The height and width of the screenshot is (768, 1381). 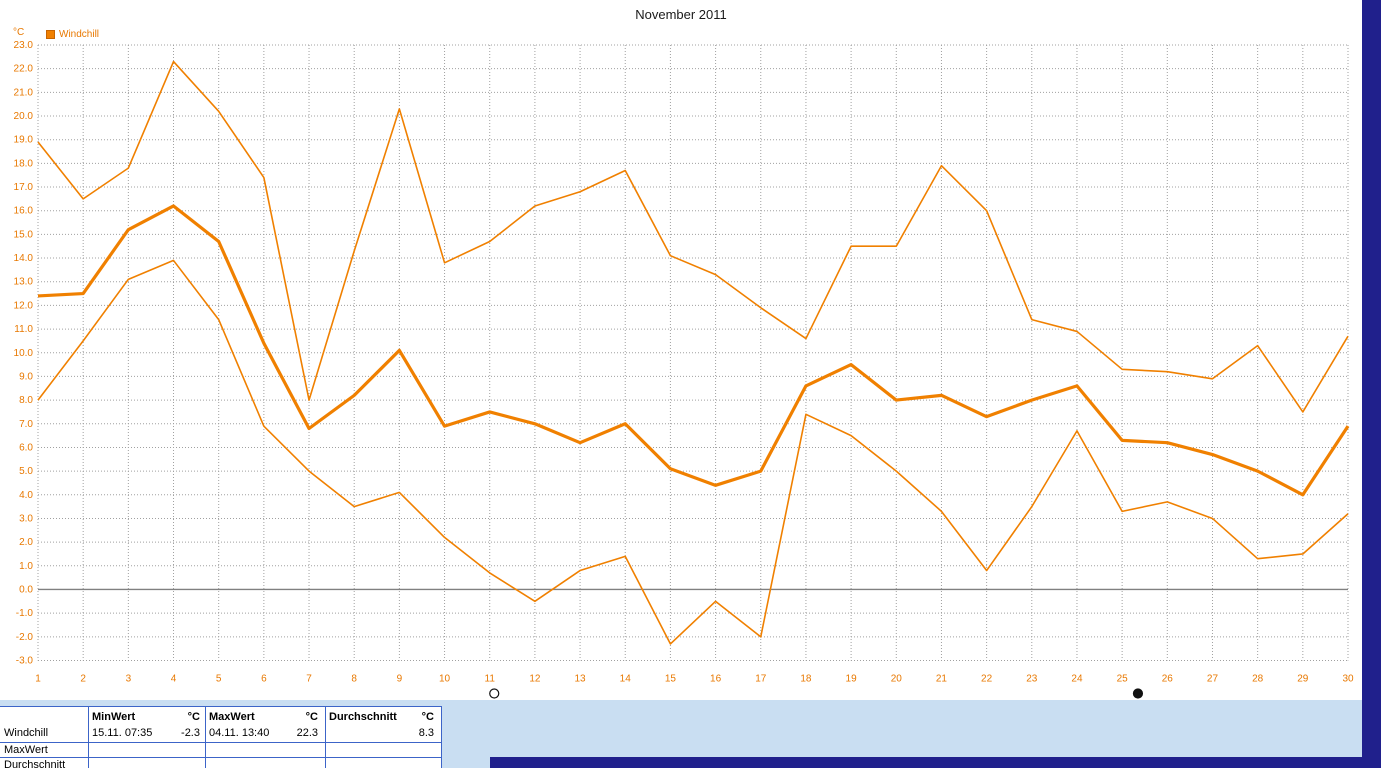 What do you see at coordinates (1213, 679) in the screenshot?
I see `x-tick-label: 27` at bounding box center [1213, 679].